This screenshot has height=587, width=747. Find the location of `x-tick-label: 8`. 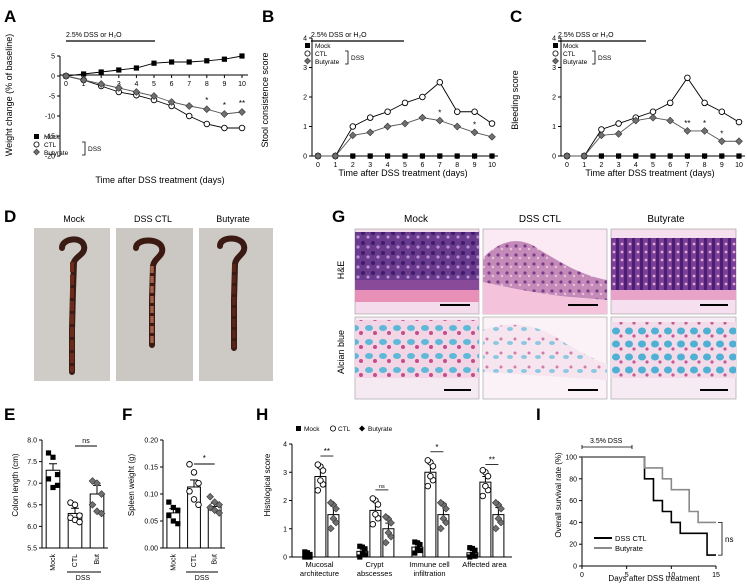

x-tick-label: 8 is located at coordinates (457, 165).